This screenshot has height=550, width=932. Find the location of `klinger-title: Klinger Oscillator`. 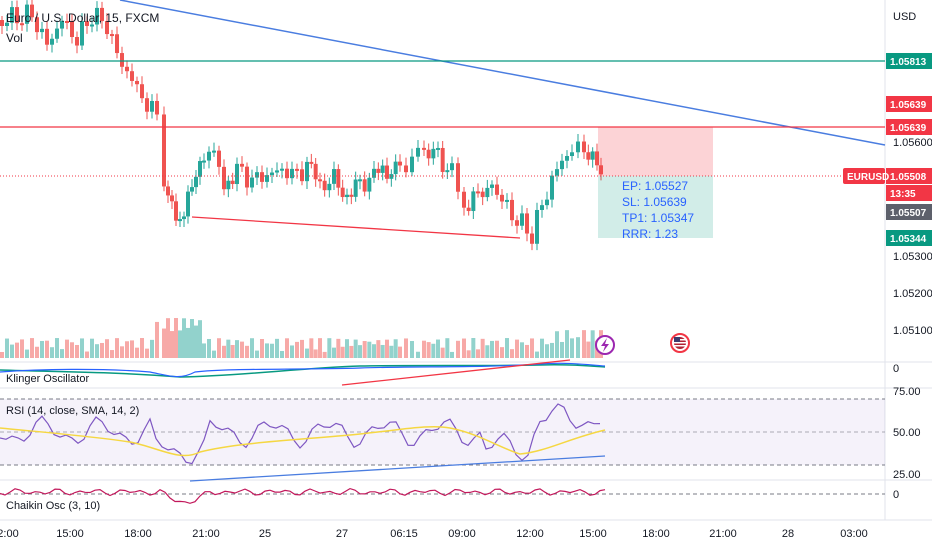

klinger-title: Klinger Oscillator is located at coordinates (47, 379).